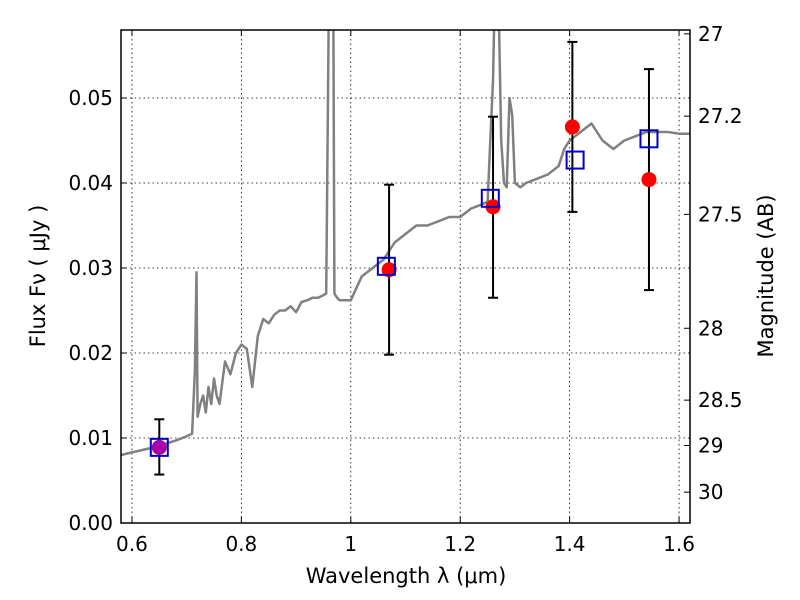 This screenshot has width=800, height=600. Describe the element at coordinates (406, 576) in the screenshot. I see `x-axis-label: Wavelength λ (μm)` at that location.